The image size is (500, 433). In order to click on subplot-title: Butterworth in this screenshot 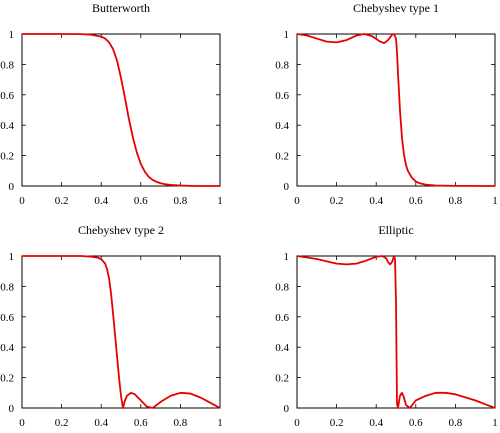, I will do `click(121, 8)`.